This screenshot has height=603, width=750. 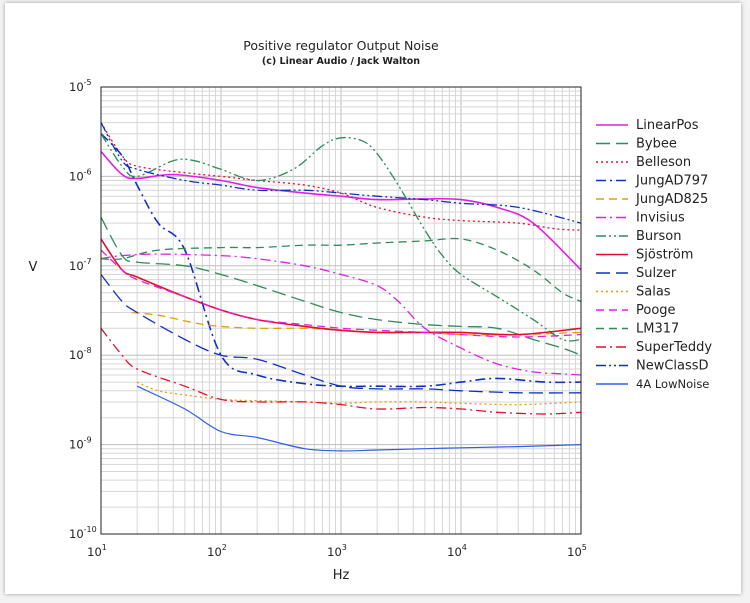 What do you see at coordinates (97, 551) in the screenshot?
I see `x-tick-label: 10¹` at bounding box center [97, 551].